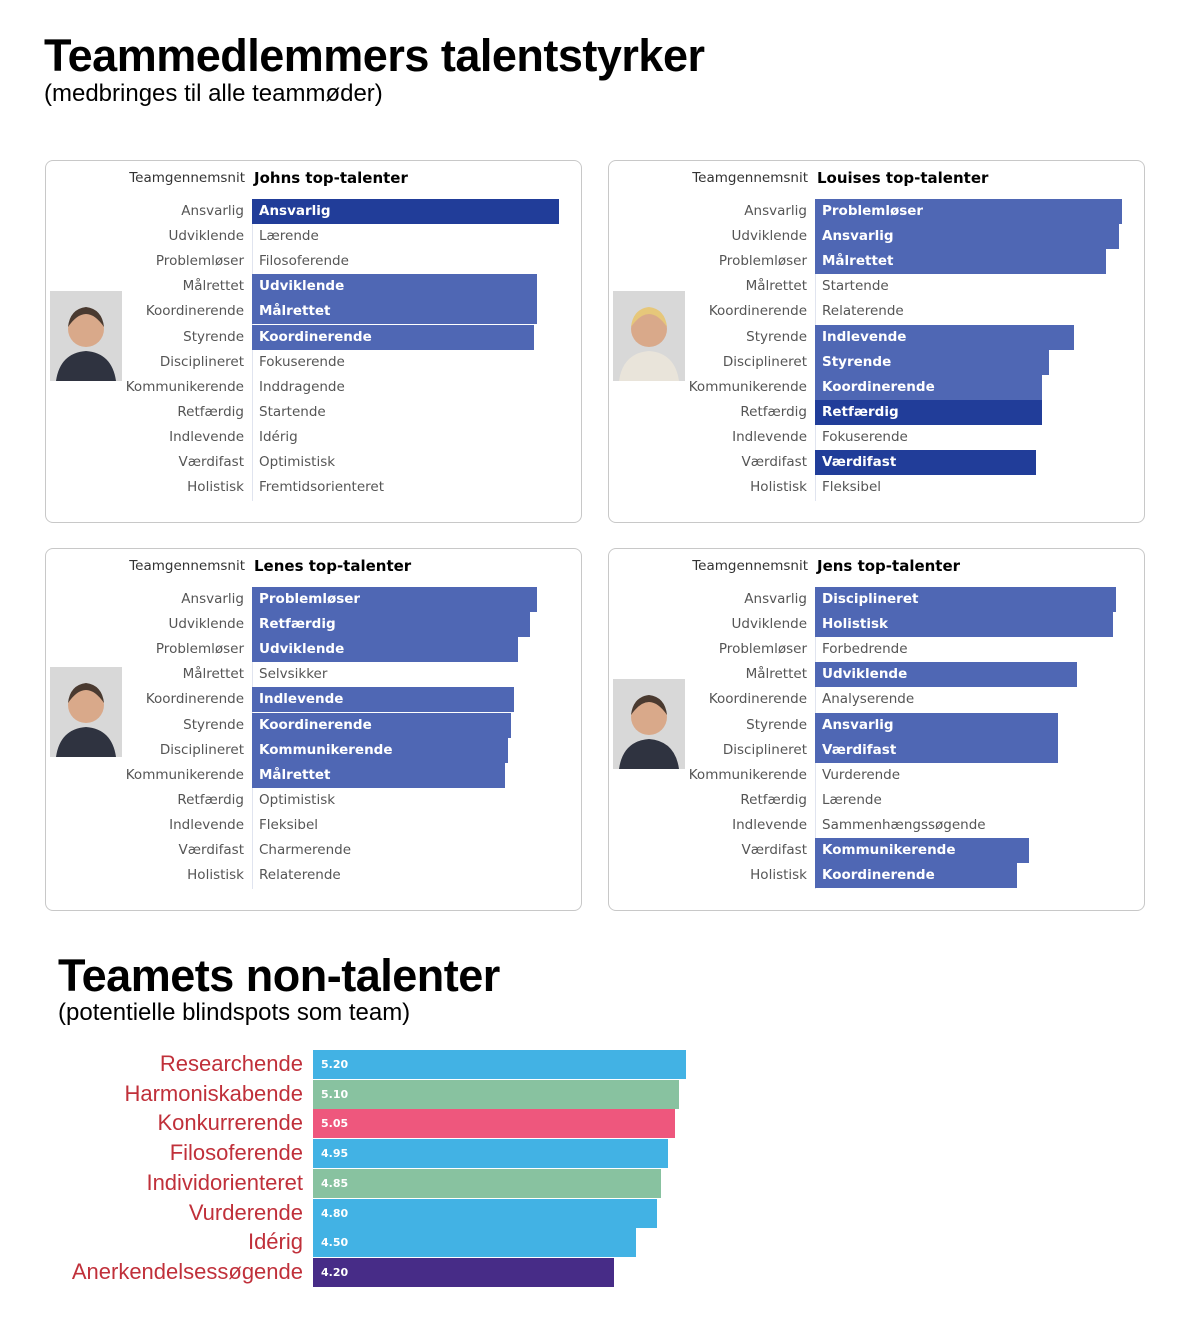 Image resolution: width=1188 pixels, height=1334 pixels. What do you see at coordinates (864, 336) in the screenshot?
I see `talent-label: Indlevende` at bounding box center [864, 336].